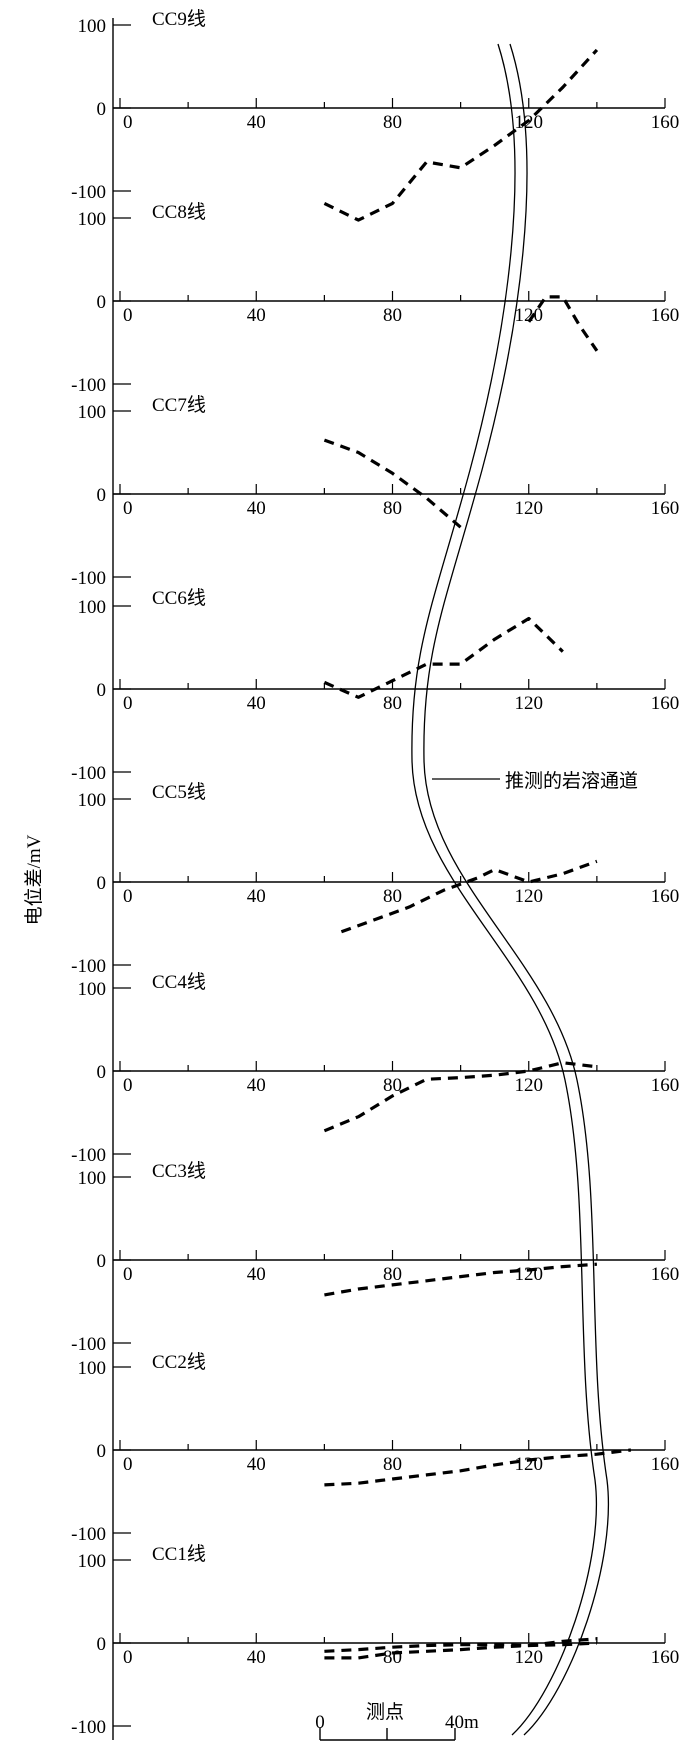  What do you see at coordinates (179, 792) in the screenshot?
I see `series-name-label: CC5线` at bounding box center [179, 792].